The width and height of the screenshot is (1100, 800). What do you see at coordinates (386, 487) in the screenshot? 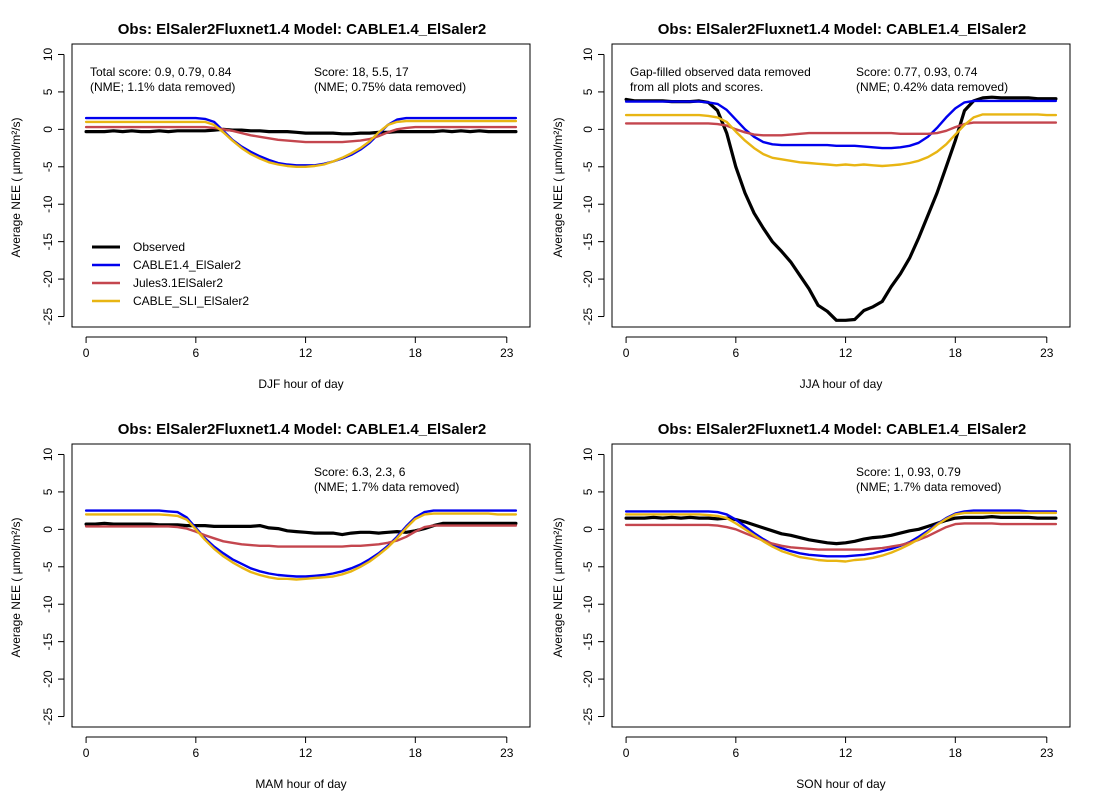
I see `score-annotation: (NME; 1.7% data removed)` at bounding box center [386, 487].